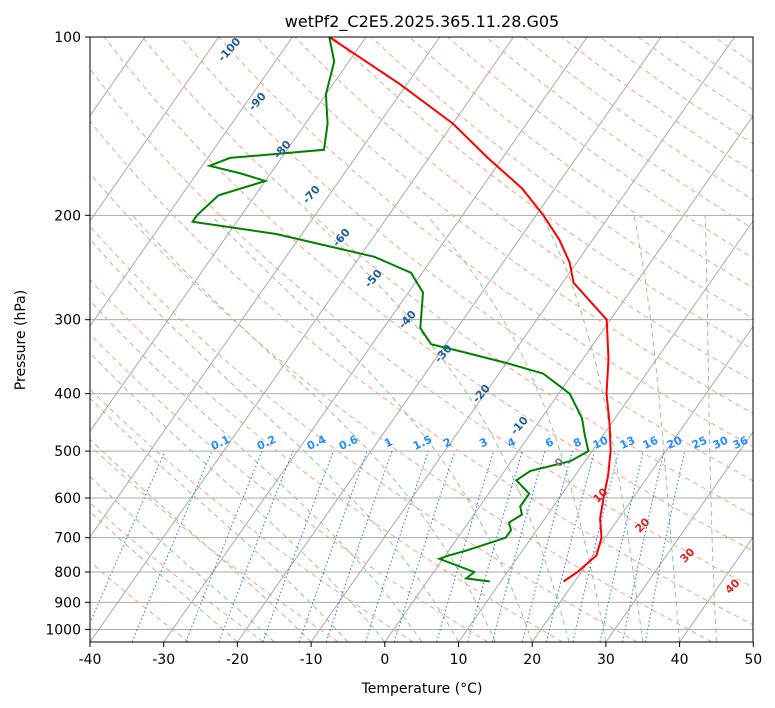 Image resolution: width=775 pixels, height=708 pixels. What do you see at coordinates (481, 394) in the screenshot?
I see `dry-adiabat-label: -20` at bounding box center [481, 394].